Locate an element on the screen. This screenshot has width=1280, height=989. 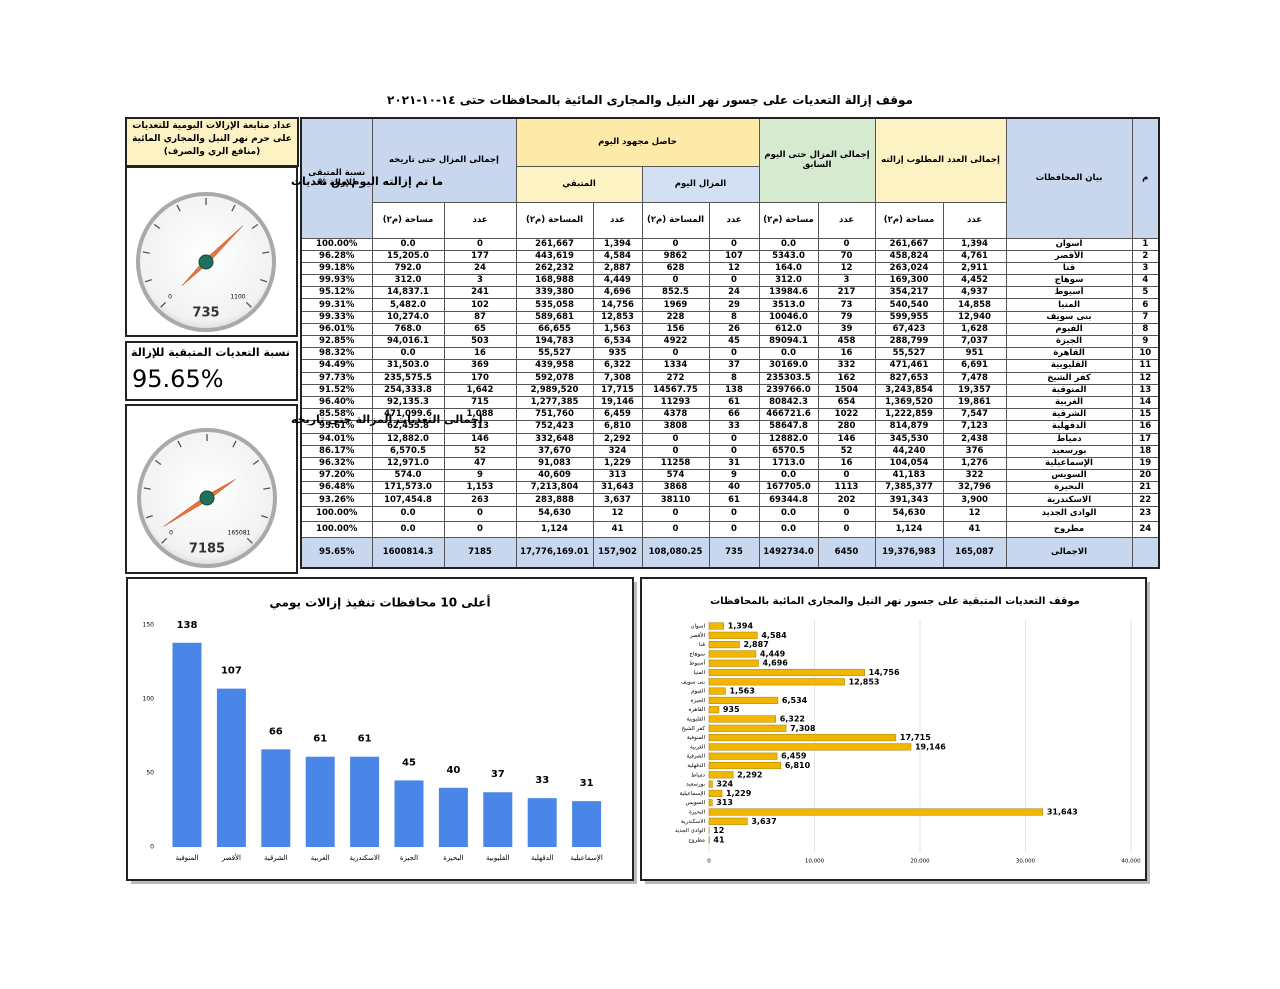
table-cell: 31 is located at coordinates (734, 463).